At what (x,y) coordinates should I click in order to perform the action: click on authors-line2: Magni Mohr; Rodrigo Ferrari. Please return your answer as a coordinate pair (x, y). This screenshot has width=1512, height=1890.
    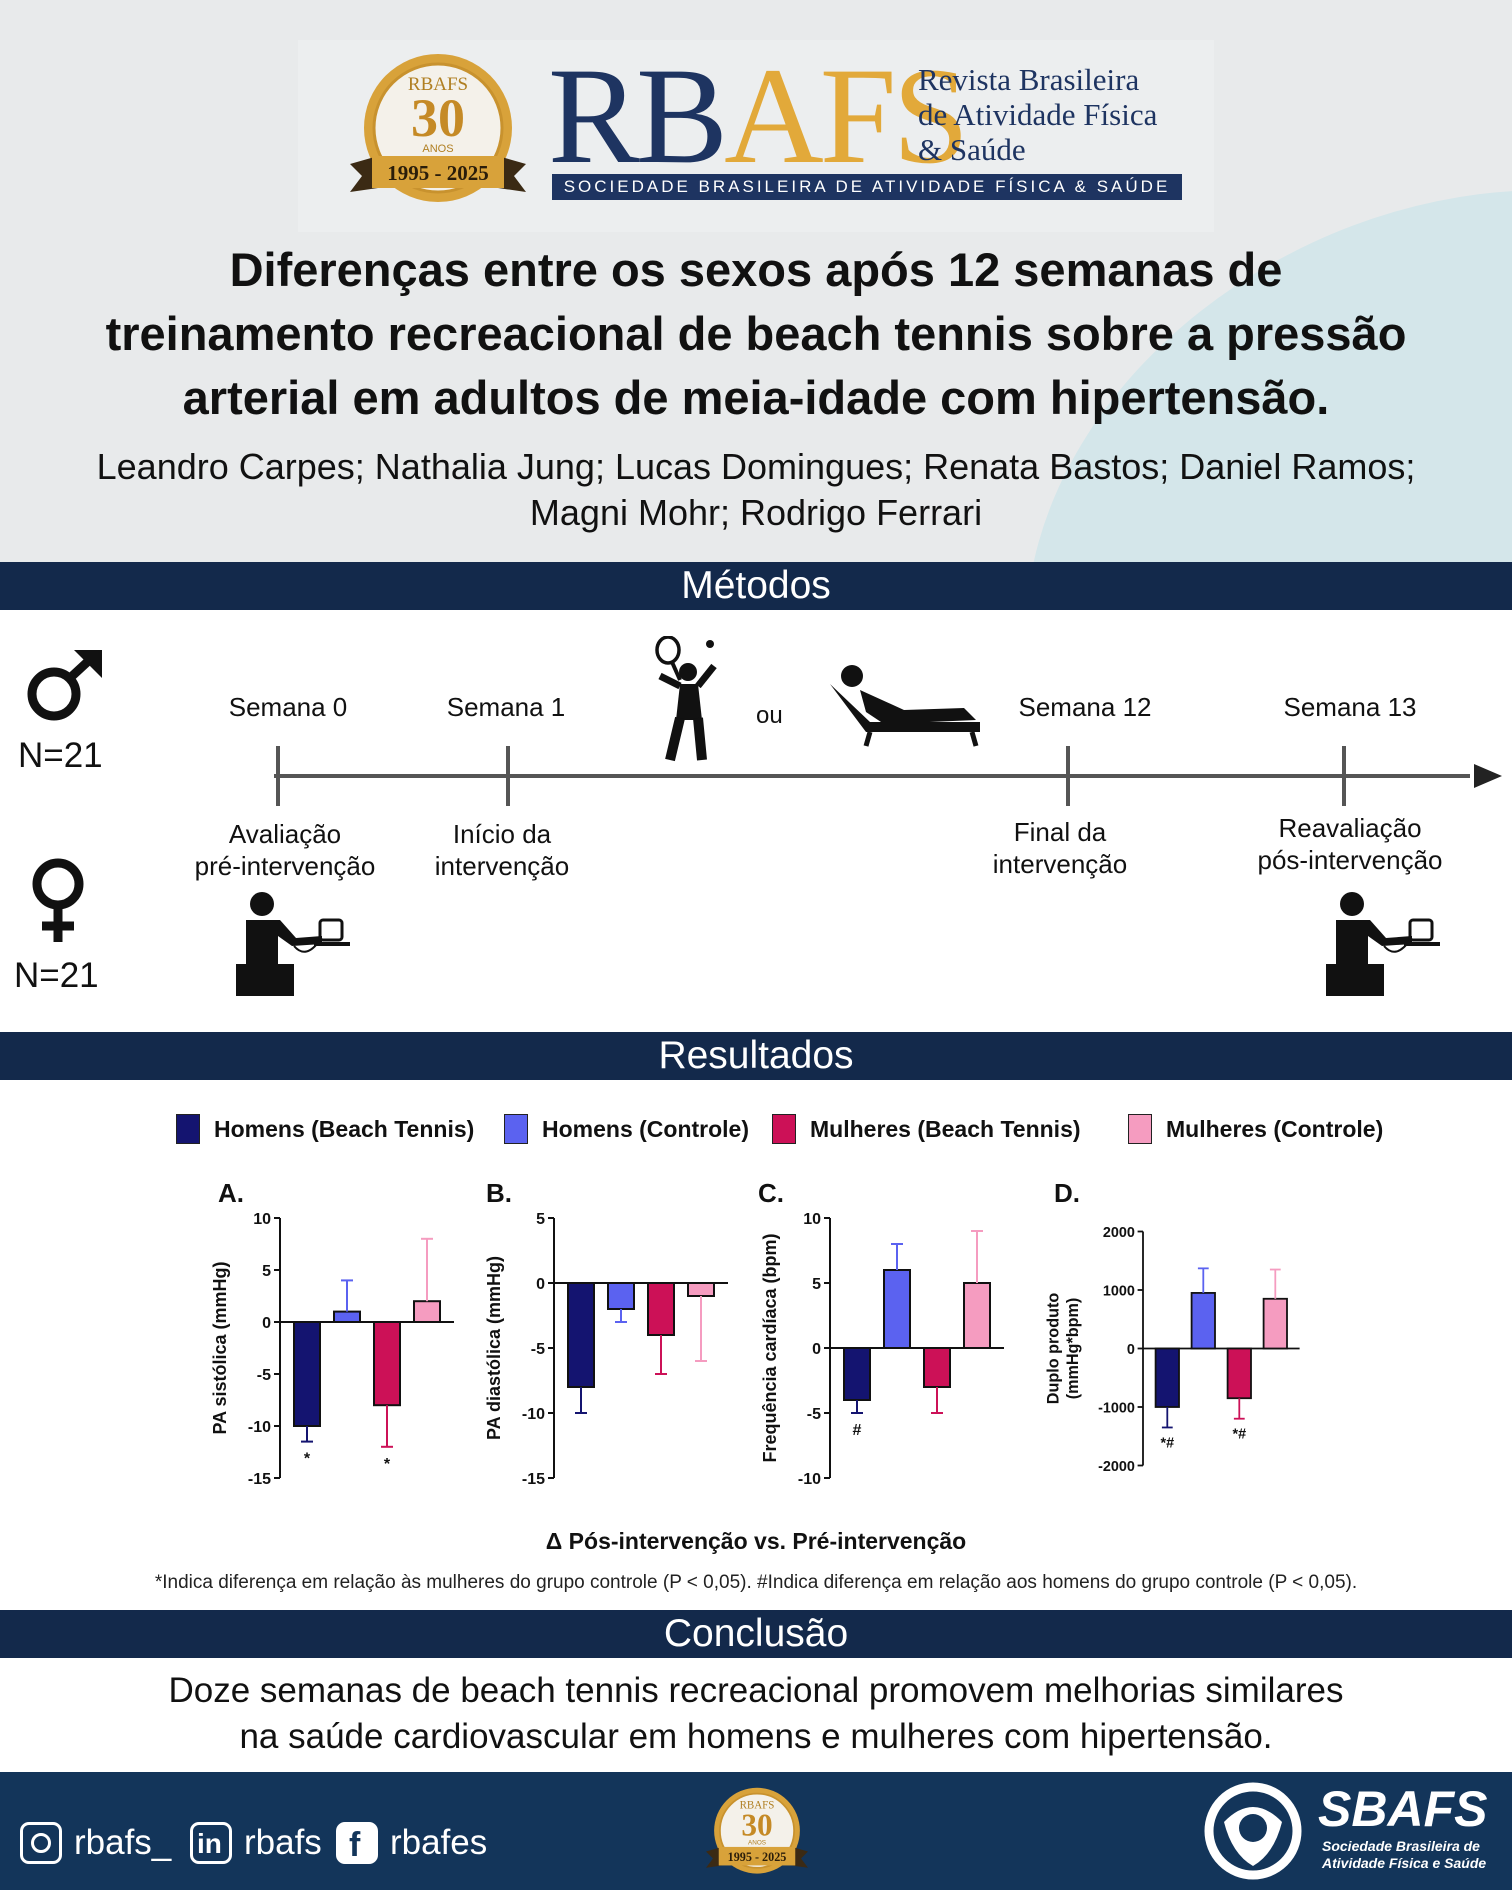
    Looking at the image, I should click on (756, 512).